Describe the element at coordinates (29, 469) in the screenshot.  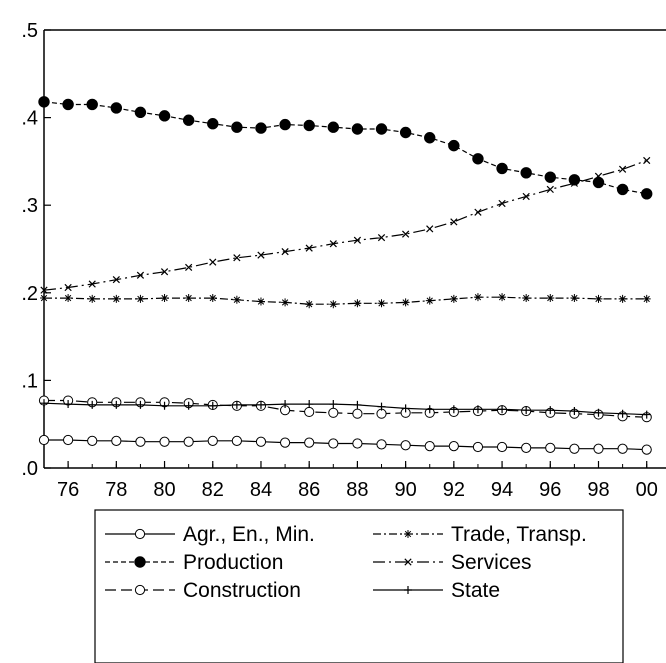
I see `y-tick-label: .0` at that location.